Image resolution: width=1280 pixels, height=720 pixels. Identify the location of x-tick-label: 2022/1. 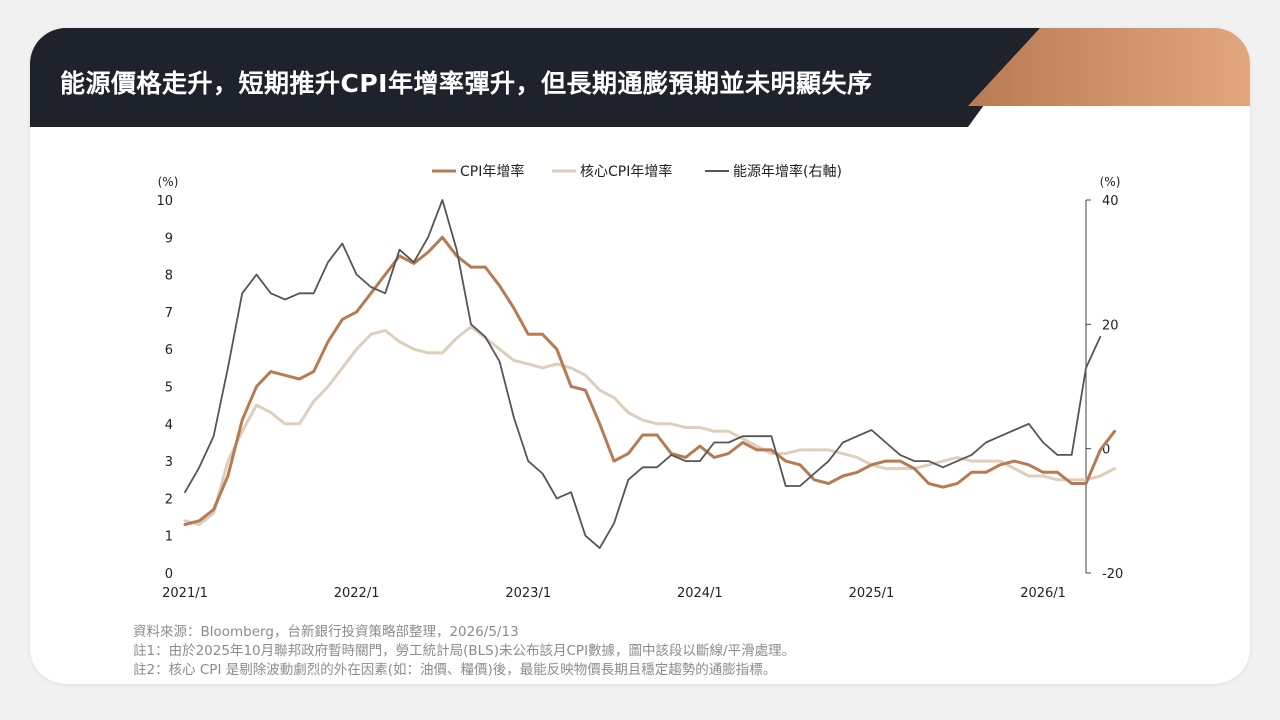
(357, 593).